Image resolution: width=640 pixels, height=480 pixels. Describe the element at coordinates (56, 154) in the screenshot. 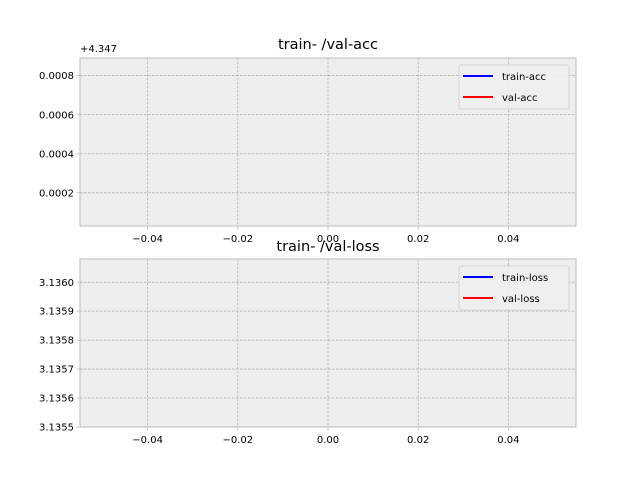

I see `y-tick-label: 0.0004` at that location.